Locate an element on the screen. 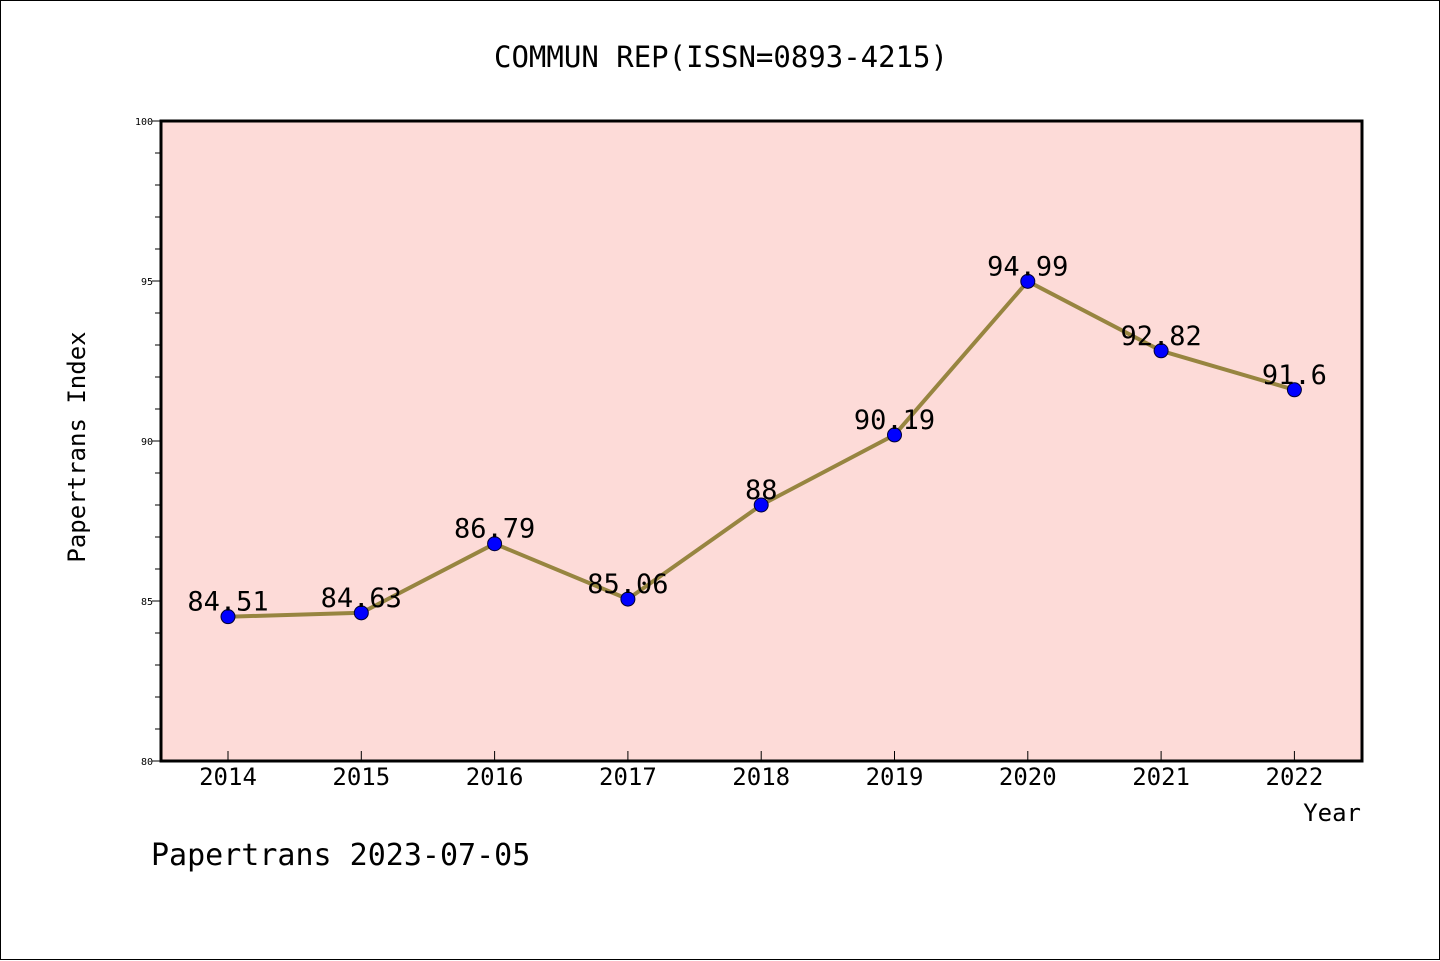  data-label: 91.6 is located at coordinates (1294, 375).